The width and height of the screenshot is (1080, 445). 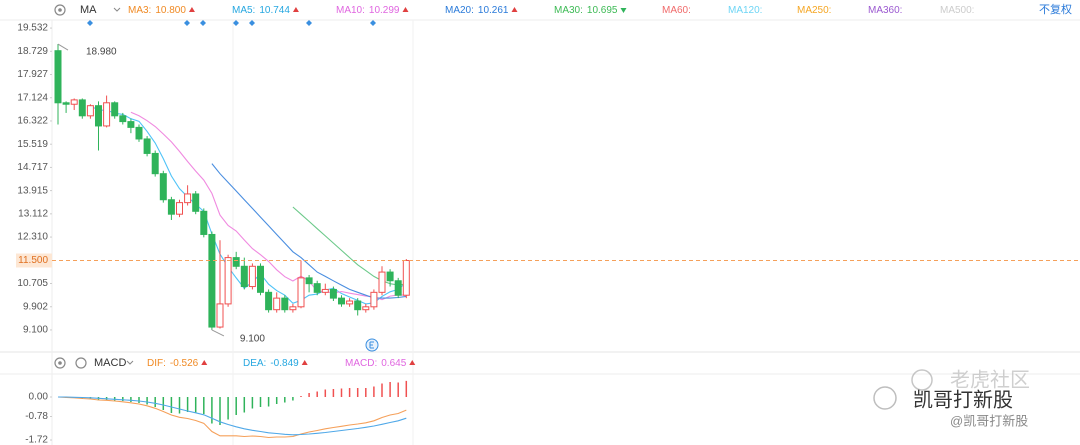 I want to click on watermark: 老虎社区, so click(x=990, y=379).